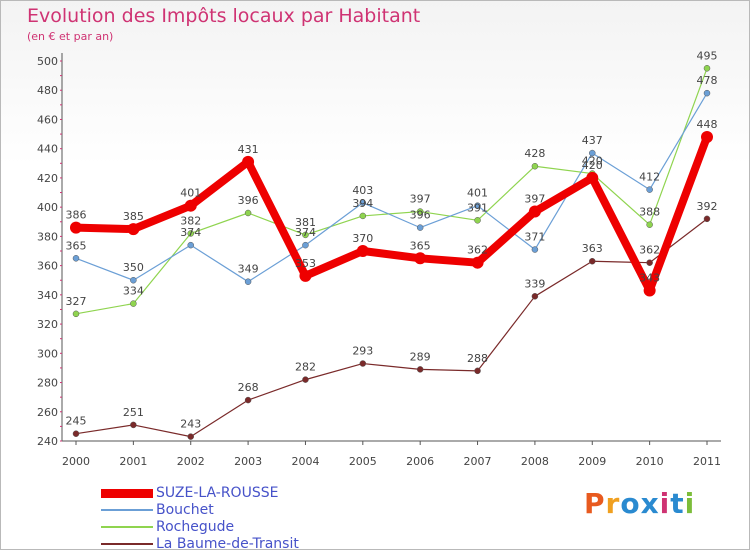  Describe the element at coordinates (248, 149) in the screenshot. I see `data-label-suze-la-rousse: 431` at that location.